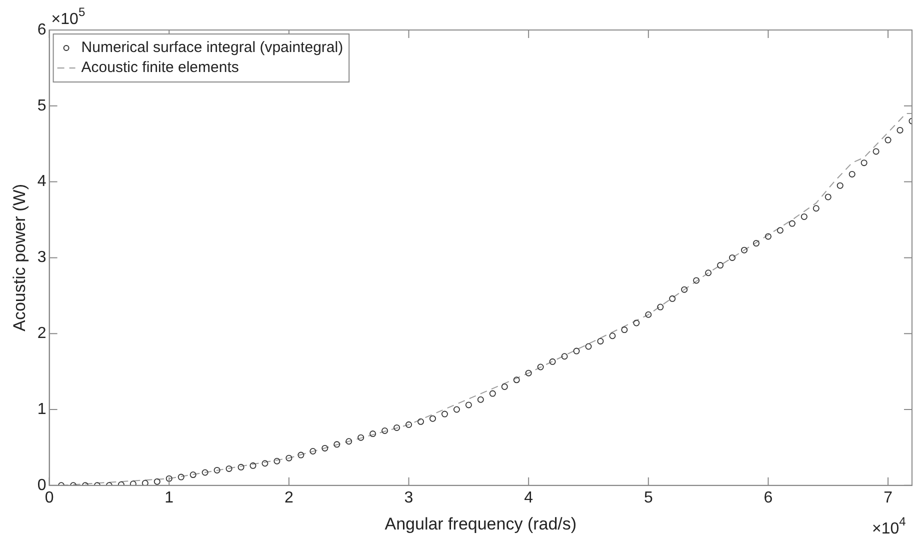 This screenshot has height=545, width=918. I want to click on y-tick-label: 3, so click(41, 257).